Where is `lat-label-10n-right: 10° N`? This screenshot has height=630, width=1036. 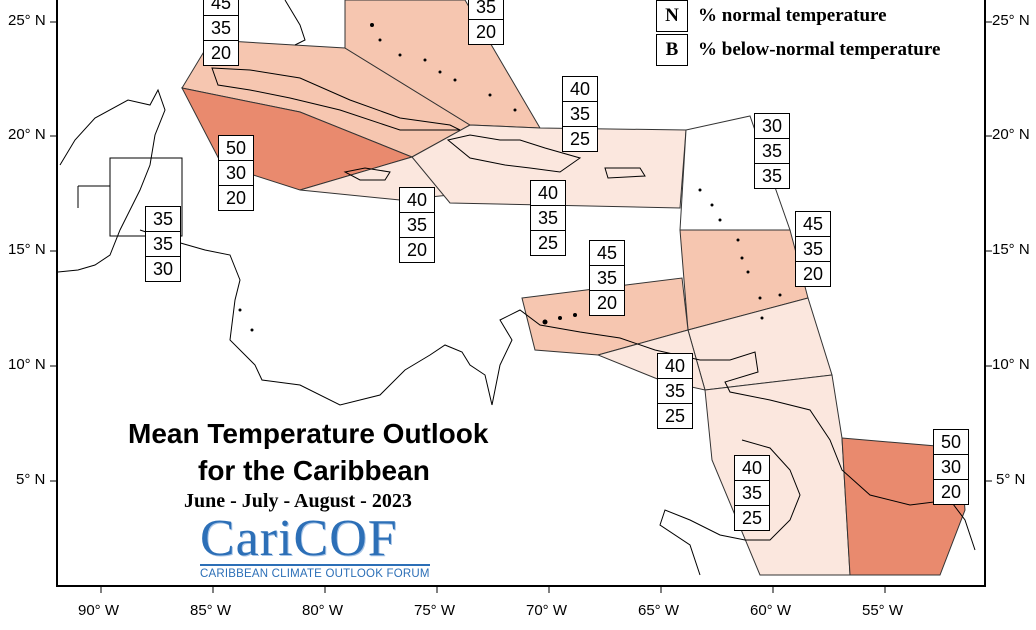 lat-label-10n-right: 10° N is located at coordinates (1011, 364).